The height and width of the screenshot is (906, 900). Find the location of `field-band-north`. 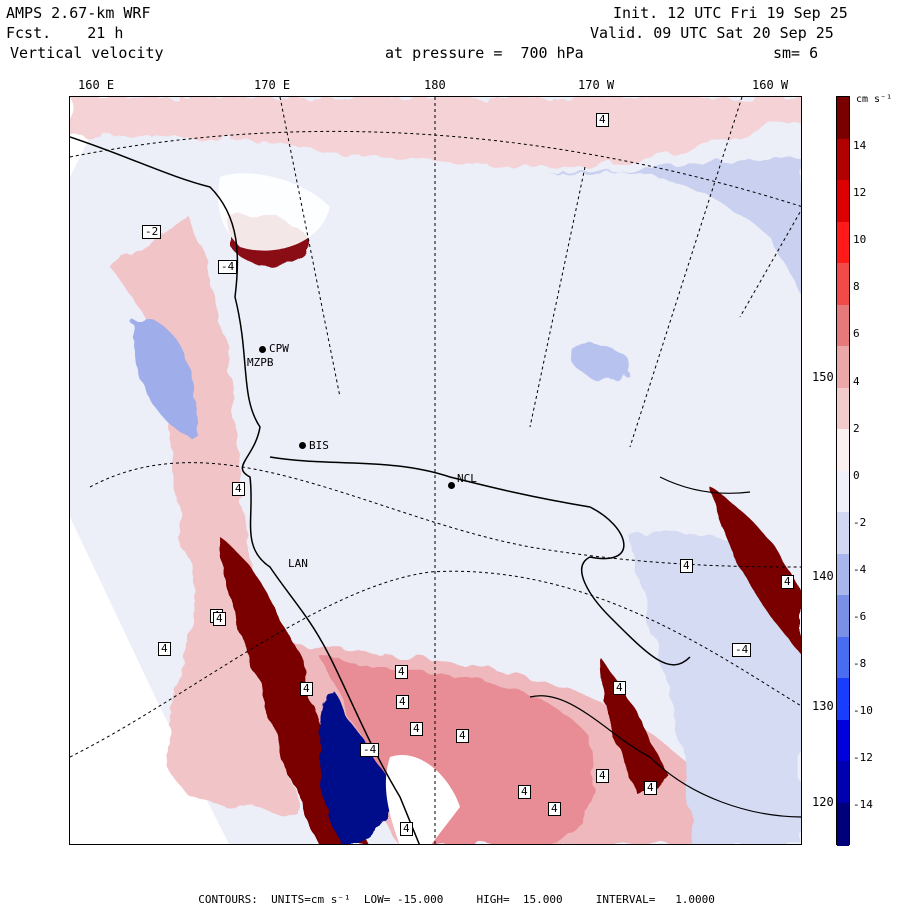

field-band-north is located at coordinates (435, 133).